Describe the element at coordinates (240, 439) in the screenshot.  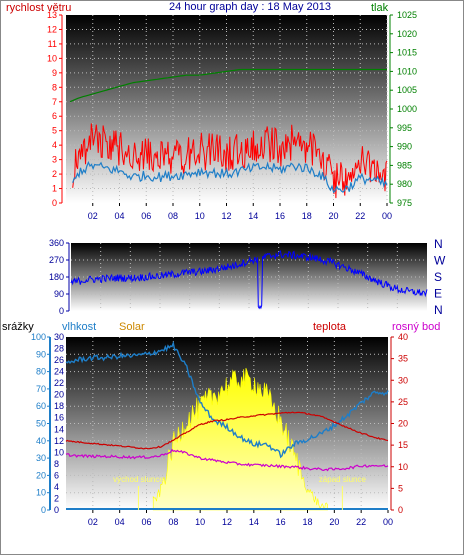
I see `solar-area` at that location.